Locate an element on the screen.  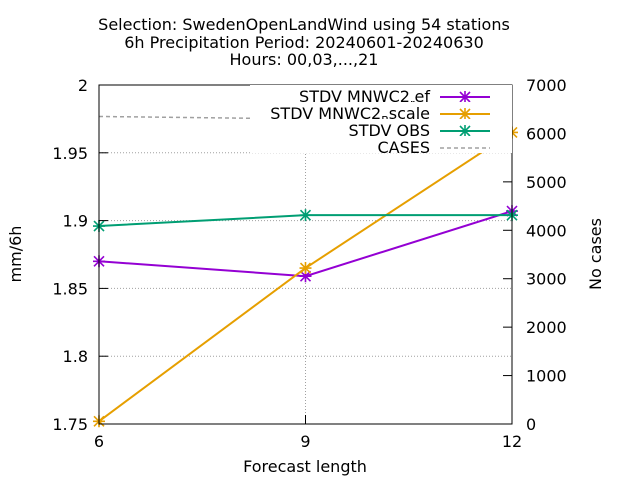
legend-background is located at coordinates (381, 144).